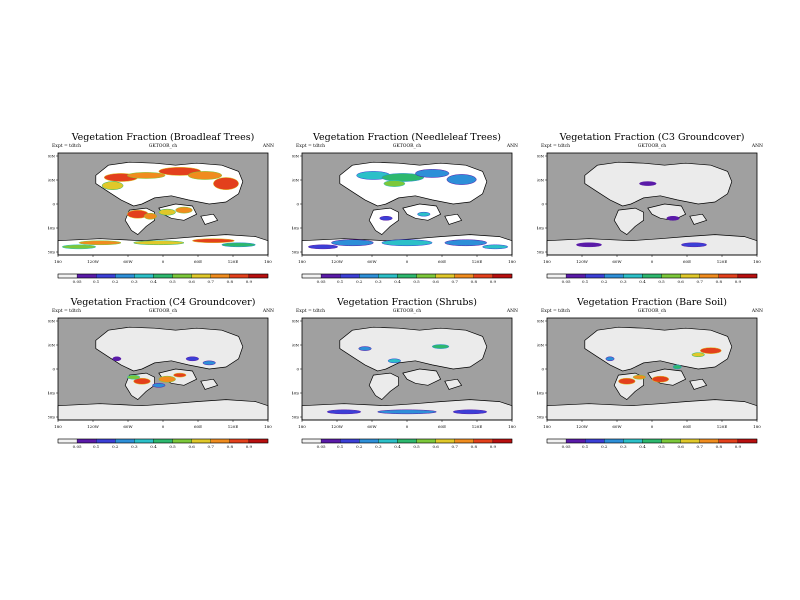 The image size is (800, 600). What do you see at coordinates (585, 446) in the screenshot?
I see `colorbar-tick-label: 0.1` at bounding box center [585, 446].